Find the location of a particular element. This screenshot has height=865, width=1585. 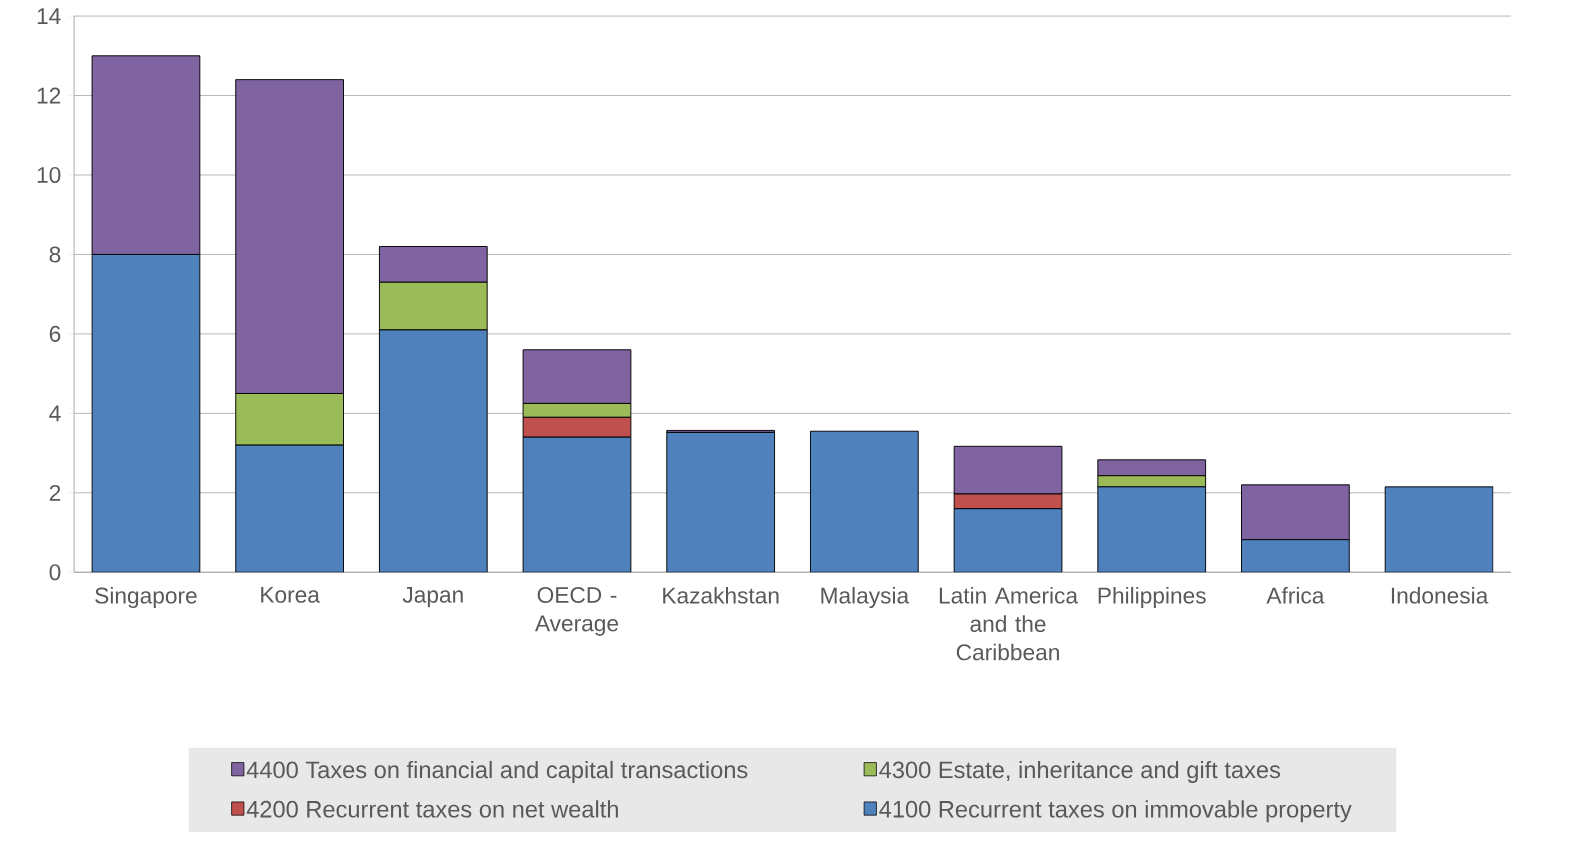

x-tick-label: Korea is located at coordinates (290, 595).